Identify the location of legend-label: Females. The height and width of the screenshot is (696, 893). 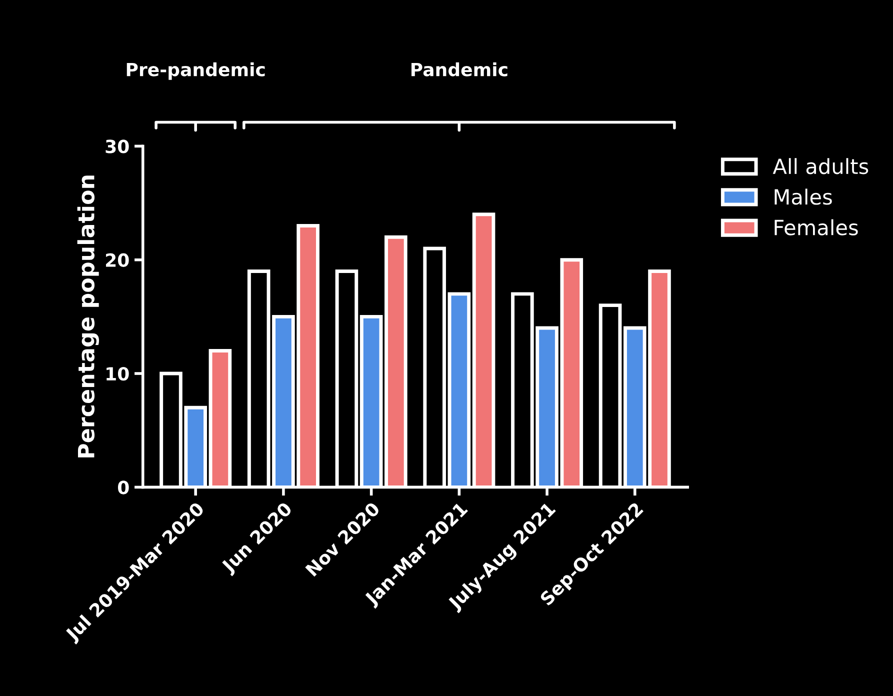
(816, 227).